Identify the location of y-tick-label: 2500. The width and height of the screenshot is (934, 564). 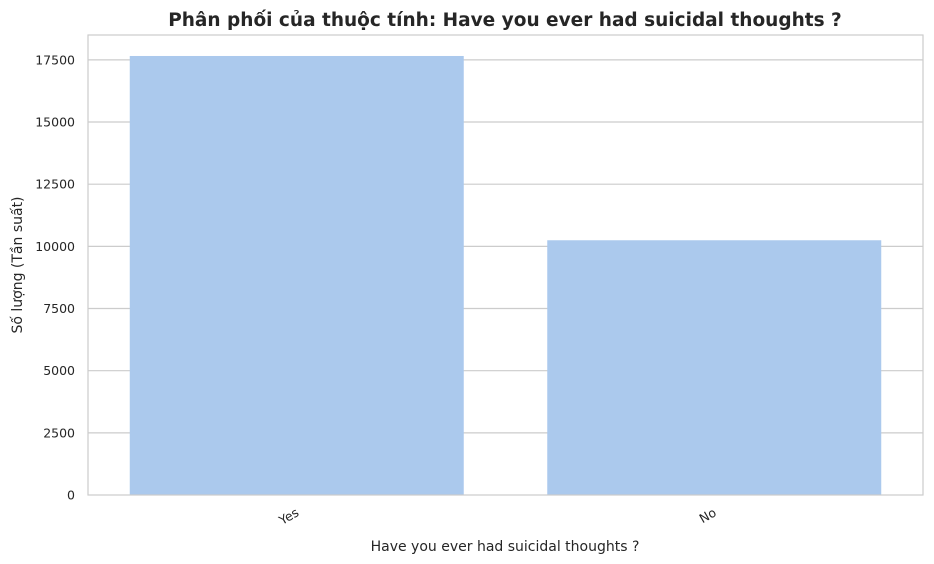
(59, 432).